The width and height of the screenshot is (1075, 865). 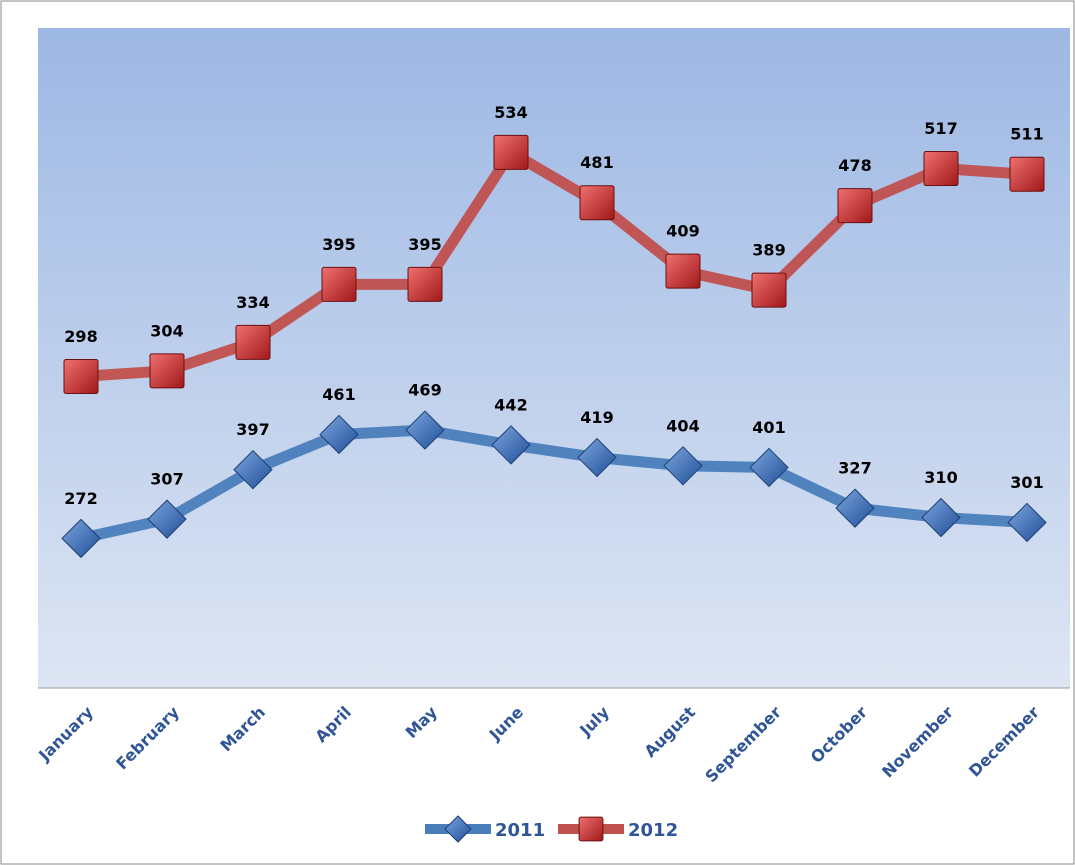 What do you see at coordinates (510, 404) in the screenshot?
I see `data-label: 442` at bounding box center [510, 404].